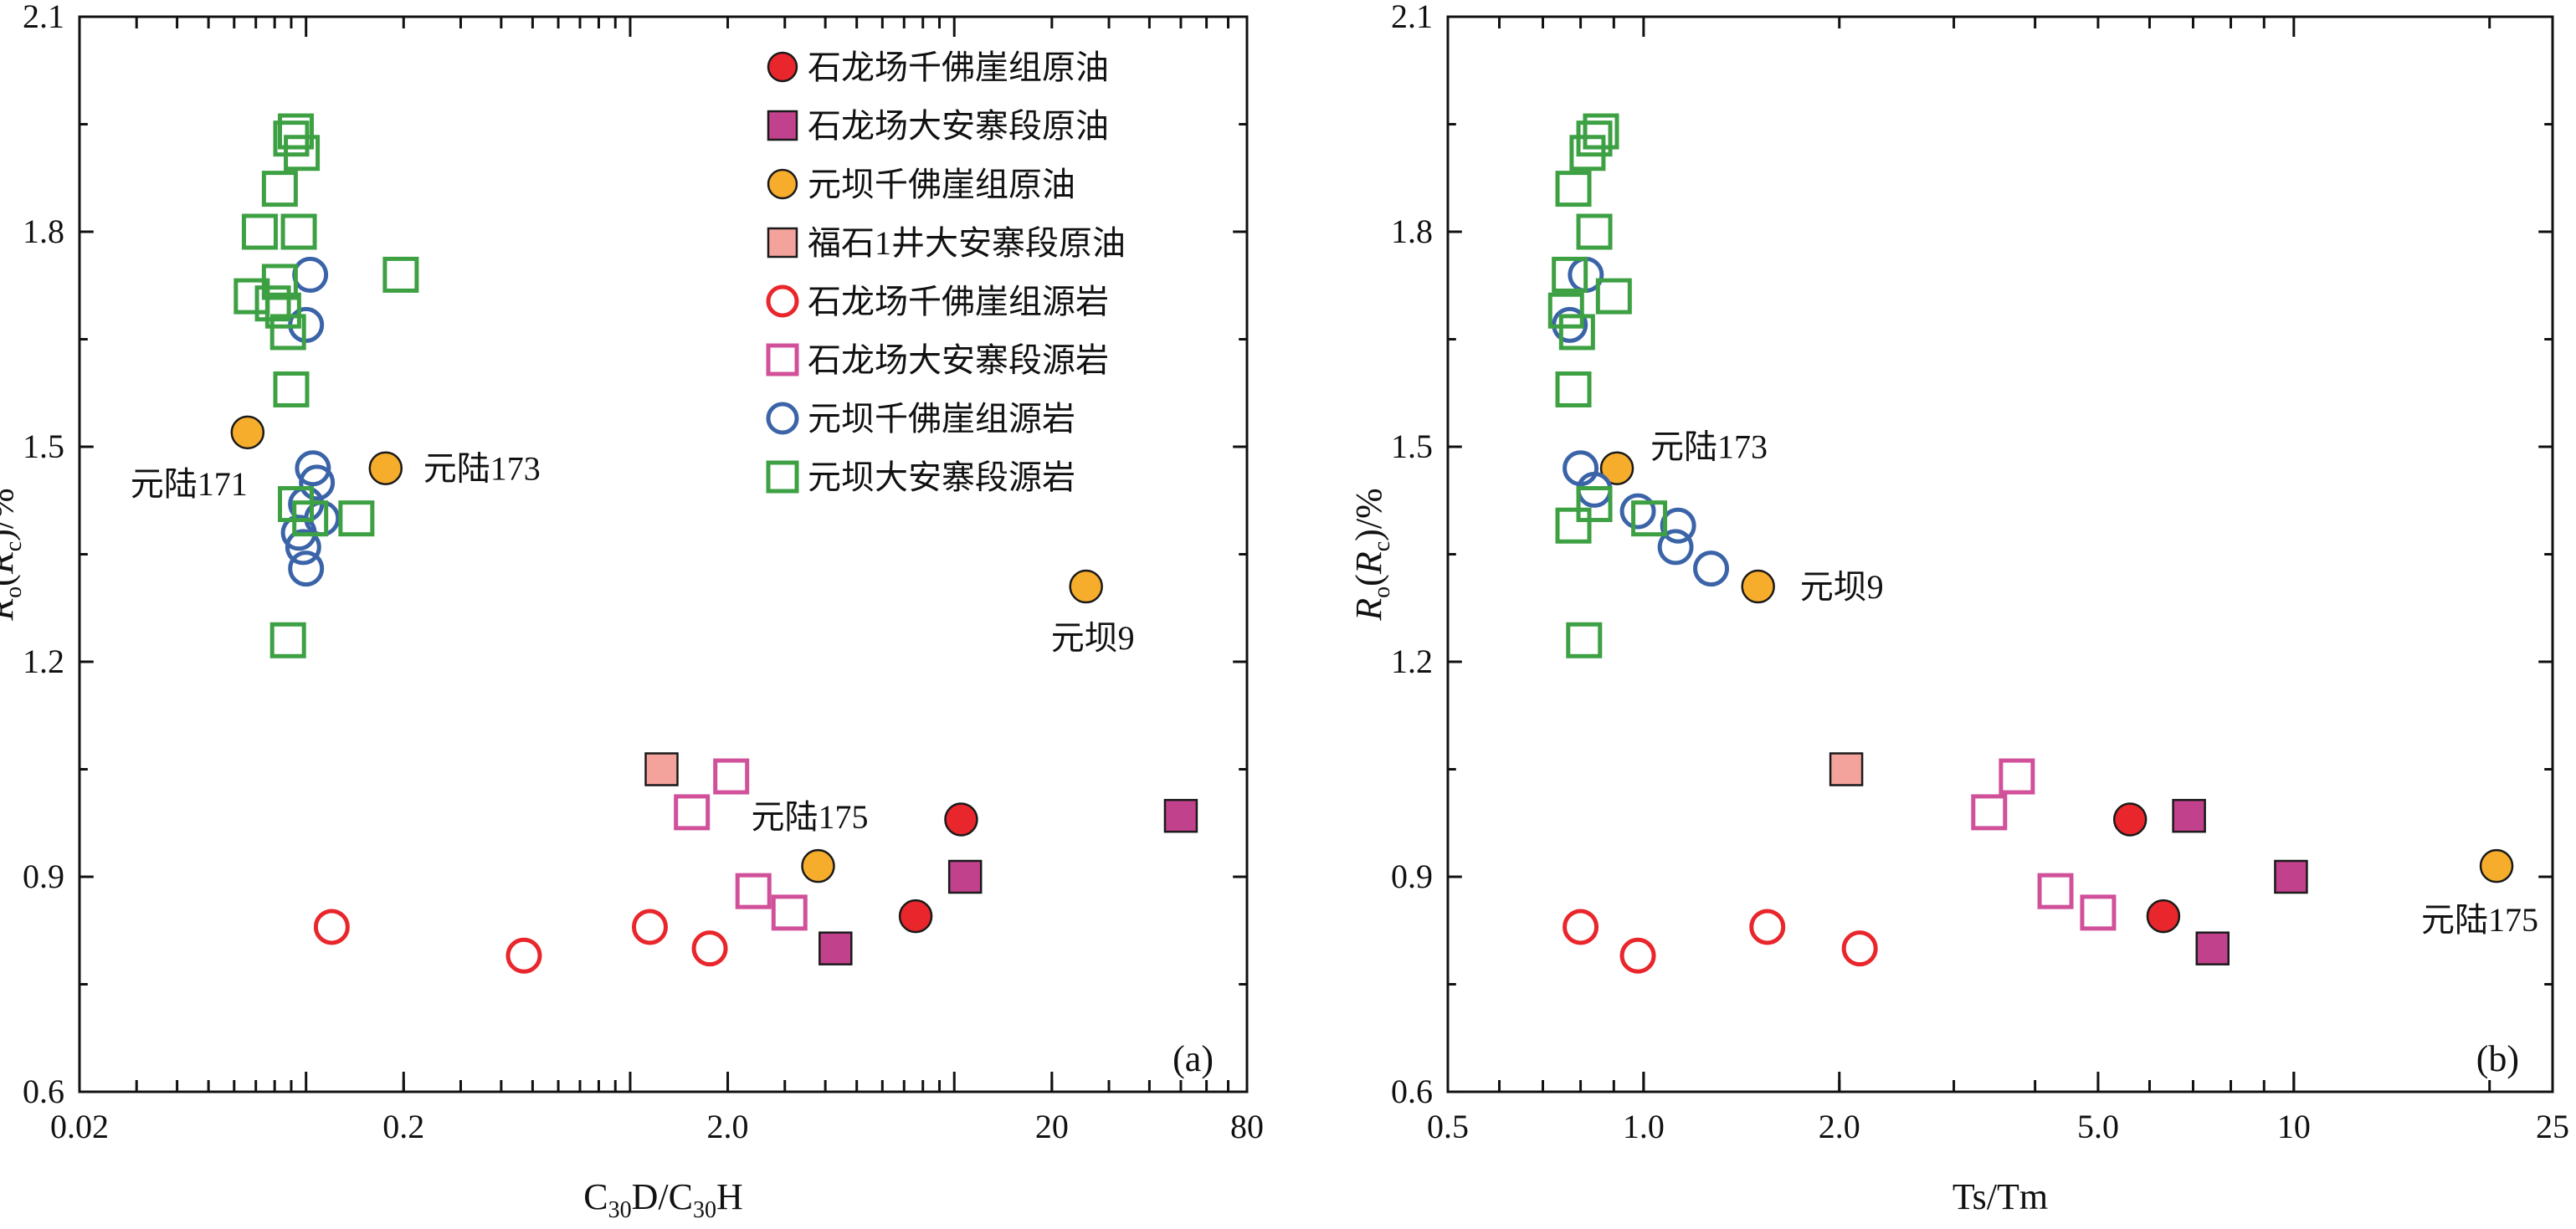 The width and height of the screenshot is (2576, 1229). Describe the element at coordinates (43, 232) in the screenshot. I see `y-tick-label: 1.8` at that location.